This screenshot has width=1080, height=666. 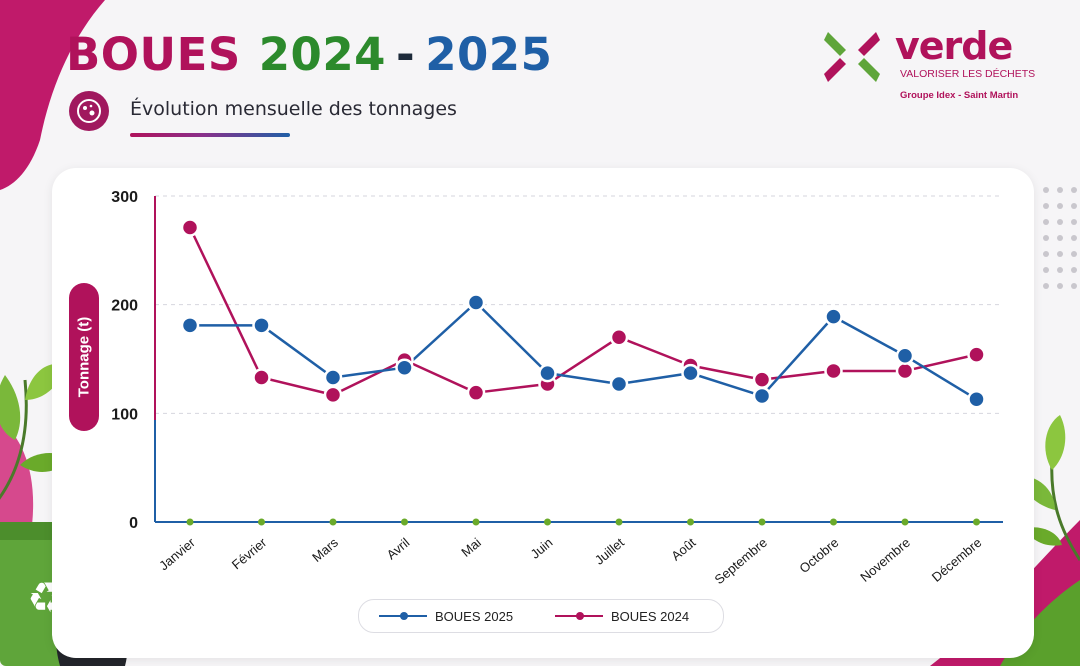 I want to click on series-line, so click(x=584, y=351).